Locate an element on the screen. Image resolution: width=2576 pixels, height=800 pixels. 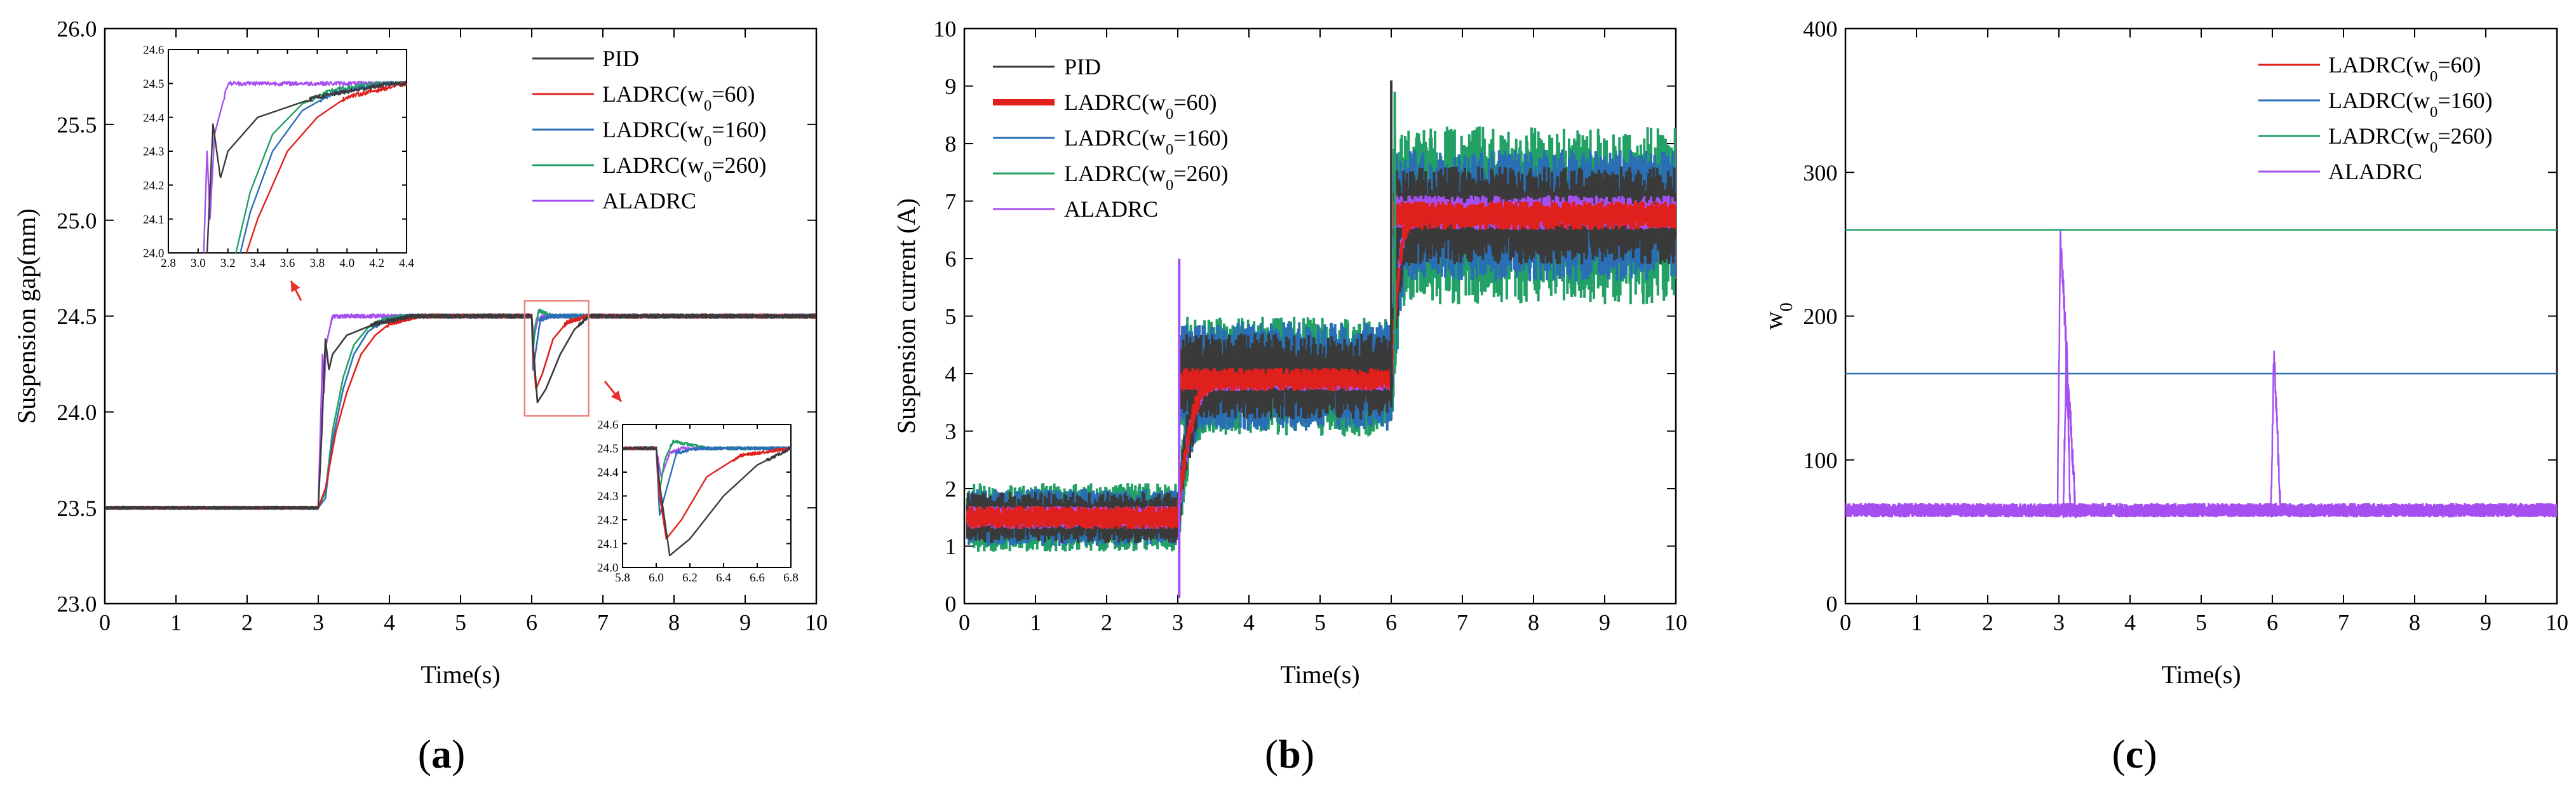
x-tick-label: 6.6 is located at coordinates (757, 578).